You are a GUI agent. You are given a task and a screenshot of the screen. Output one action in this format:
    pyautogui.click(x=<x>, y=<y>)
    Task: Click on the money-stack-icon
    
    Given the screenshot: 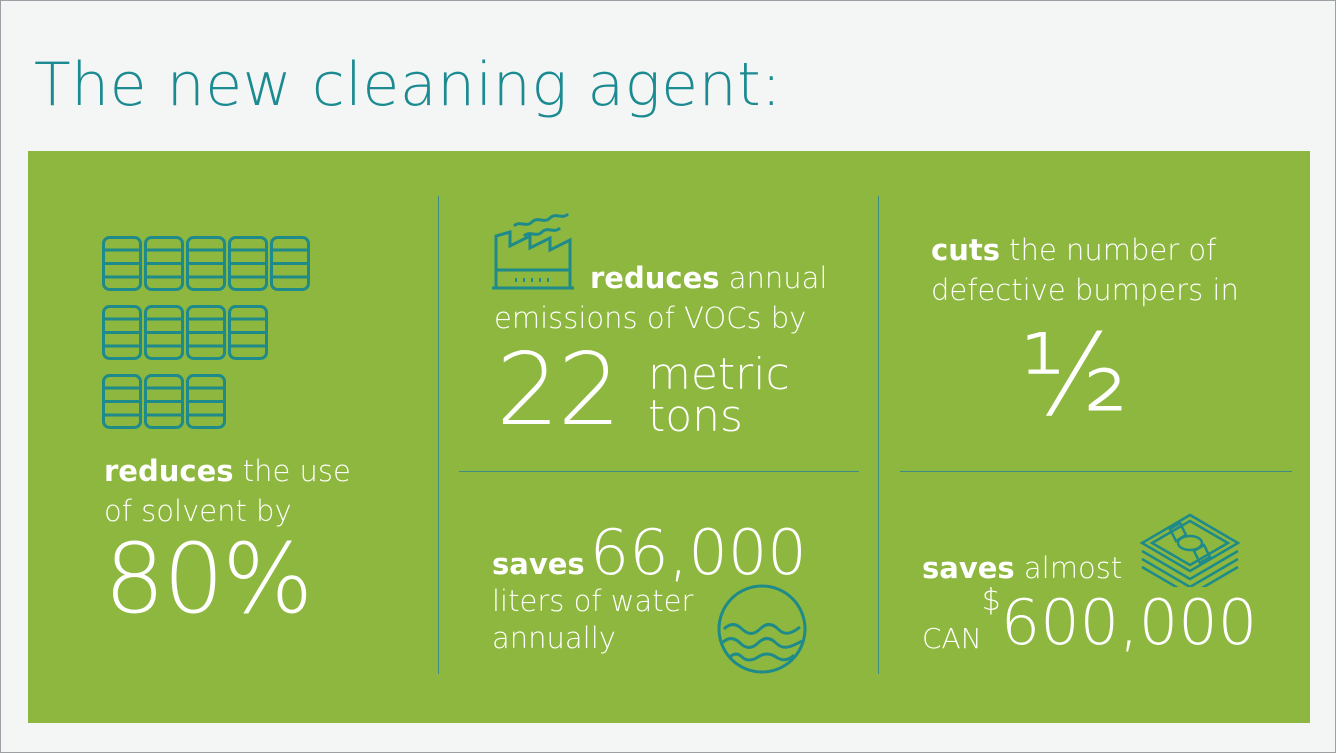 What is the action you would take?
    pyautogui.click(x=1190, y=550)
    